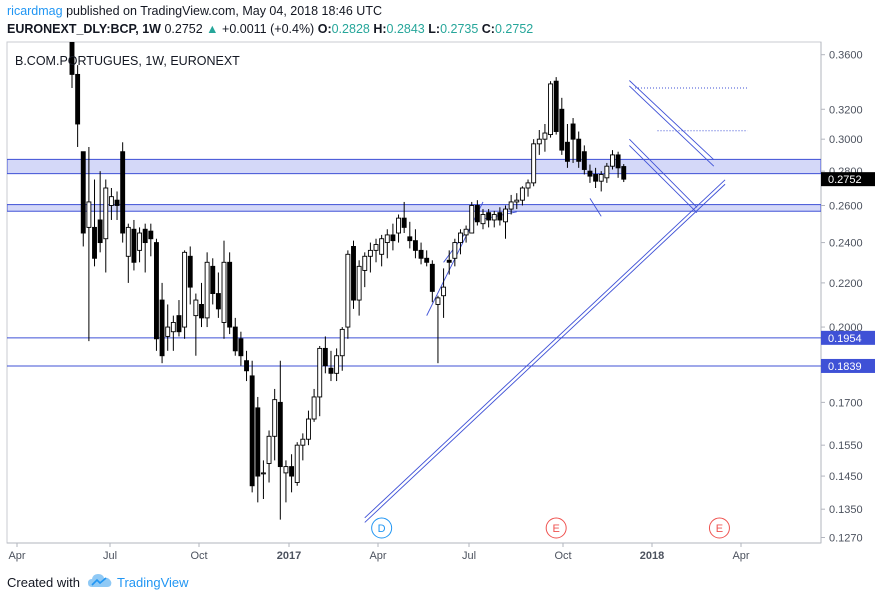  Describe the element at coordinates (414, 166) in the screenshot. I see `support-resistance-zone` at that location.